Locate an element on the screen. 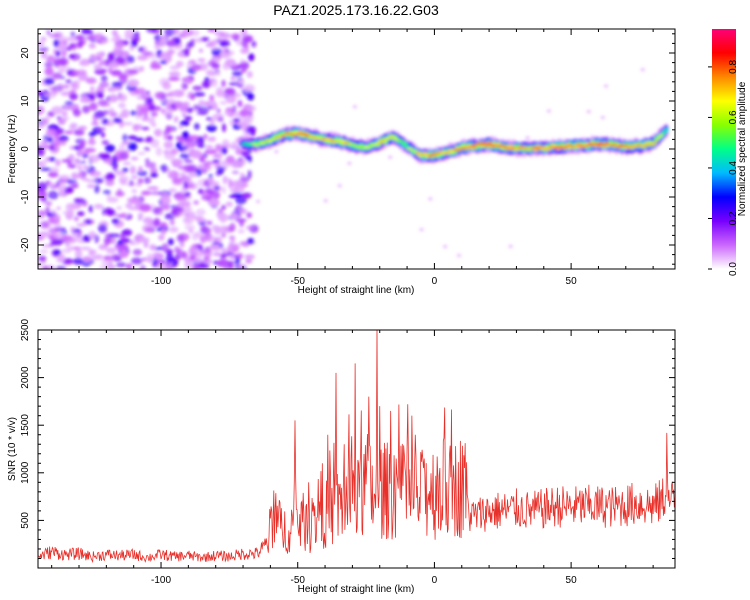 The height and width of the screenshot is (600, 750). y-tick-label: 500 is located at coordinates (25, 520).